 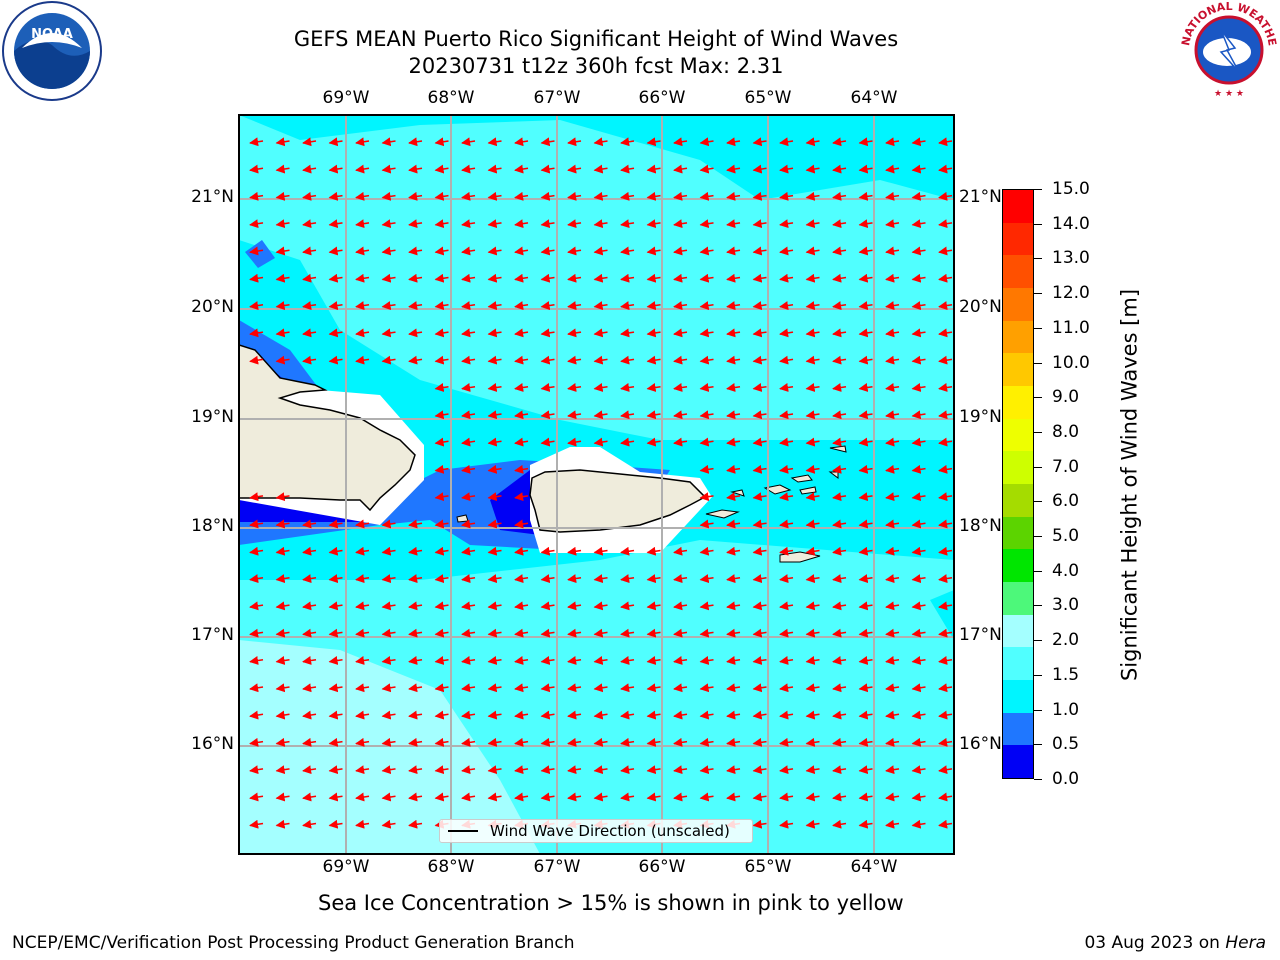 I want to click on virgin-islands, so click(x=788, y=471).